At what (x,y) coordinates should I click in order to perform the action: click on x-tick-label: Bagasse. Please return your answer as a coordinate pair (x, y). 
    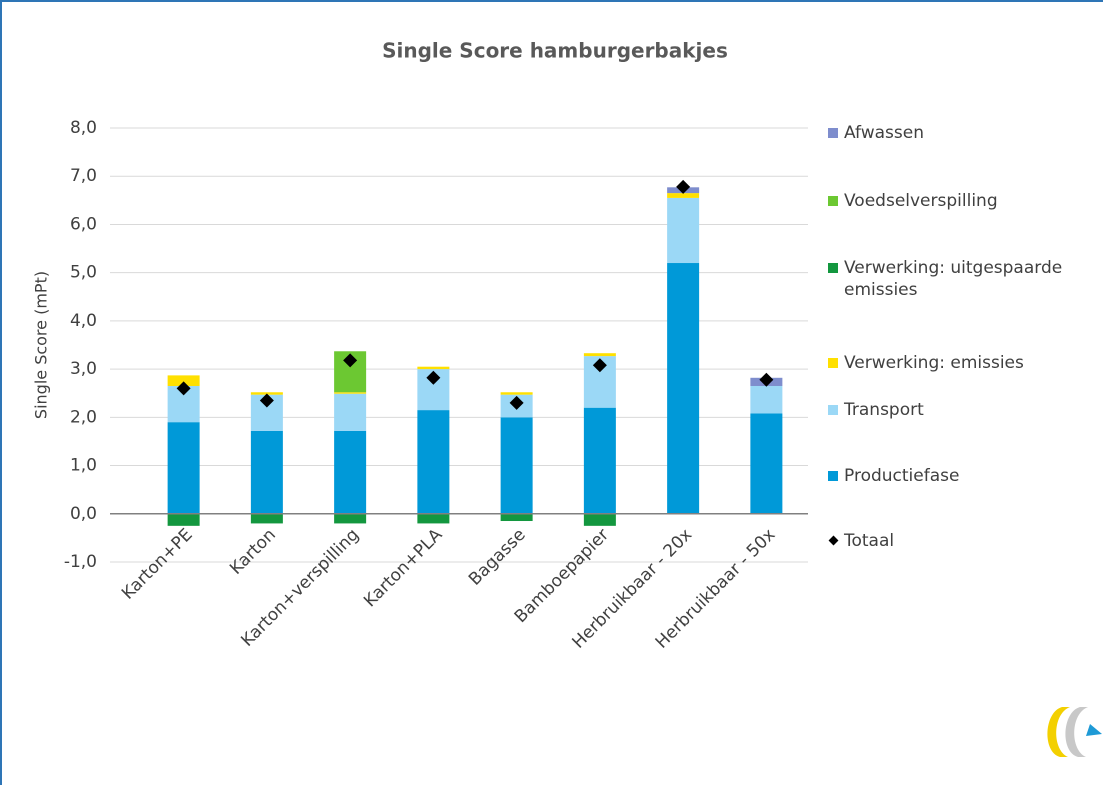
    Looking at the image, I should click on (497, 557).